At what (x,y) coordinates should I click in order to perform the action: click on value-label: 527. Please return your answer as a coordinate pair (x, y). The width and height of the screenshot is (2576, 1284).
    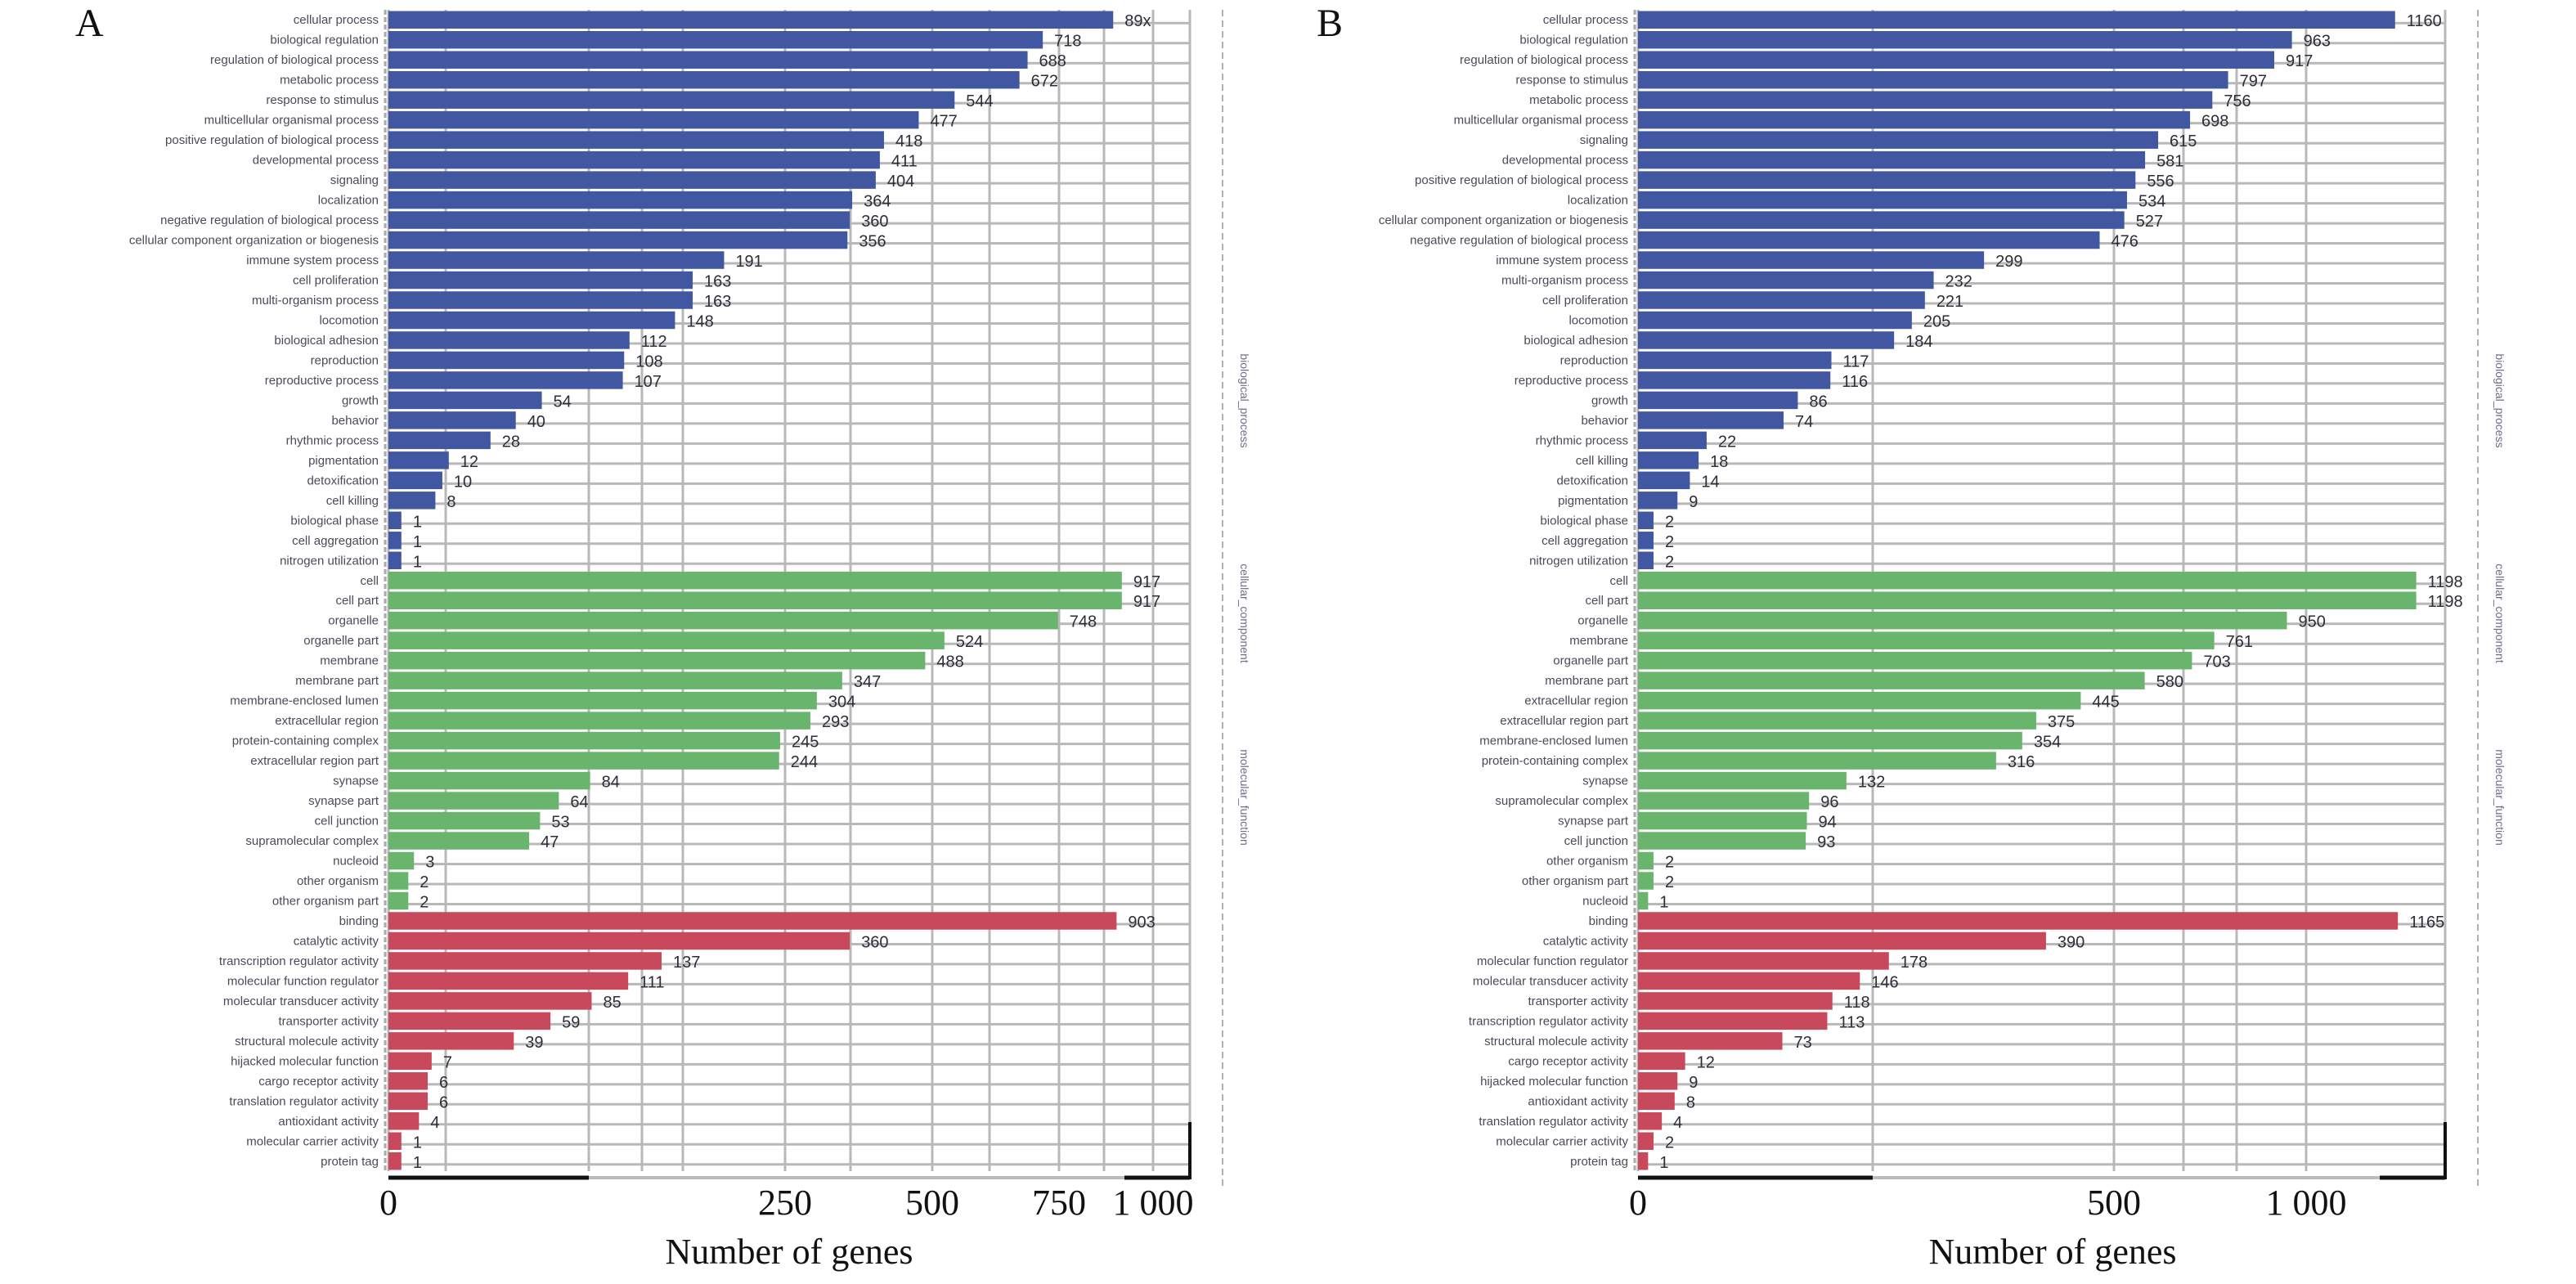
    Looking at the image, I should click on (2149, 222).